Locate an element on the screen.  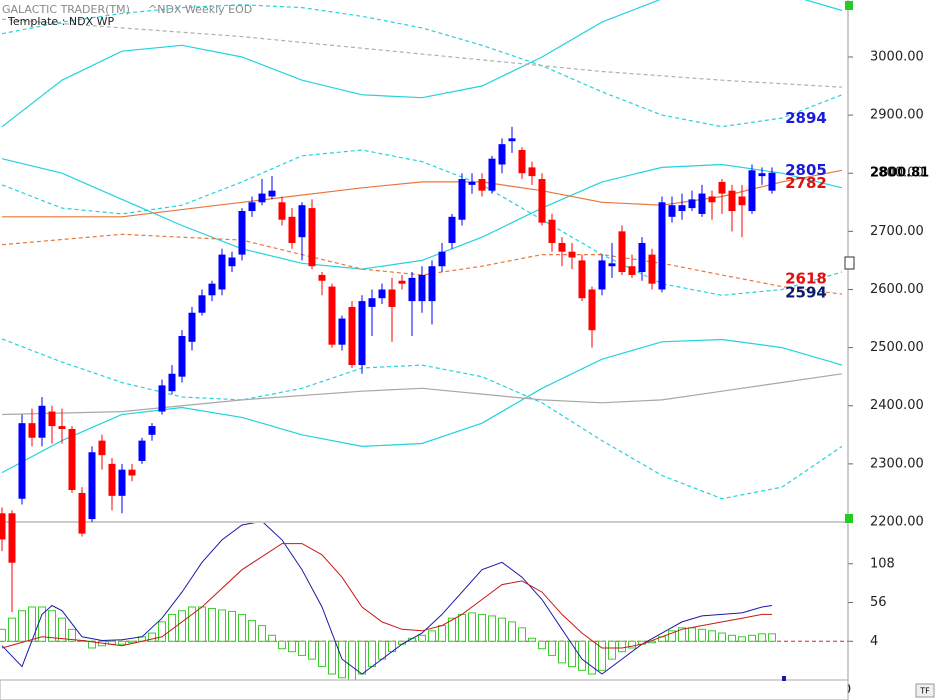
y-tick-label: 56 is located at coordinates (878, 602).